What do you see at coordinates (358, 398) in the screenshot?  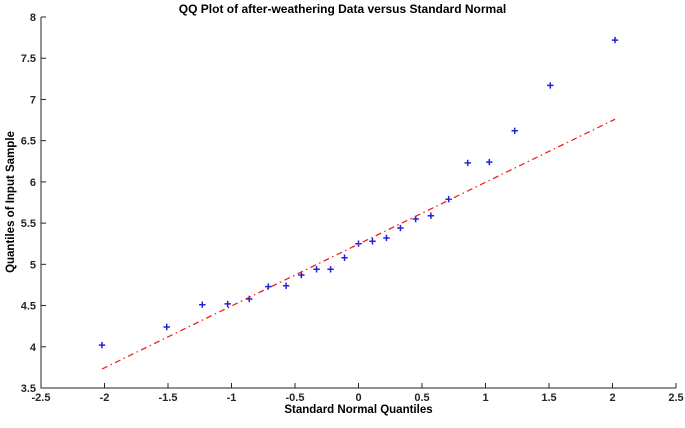 I see `x-tick-label: 0` at bounding box center [358, 398].